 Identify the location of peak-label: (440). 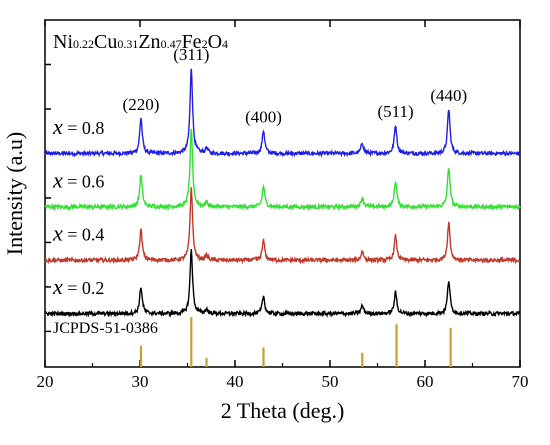
(448, 95).